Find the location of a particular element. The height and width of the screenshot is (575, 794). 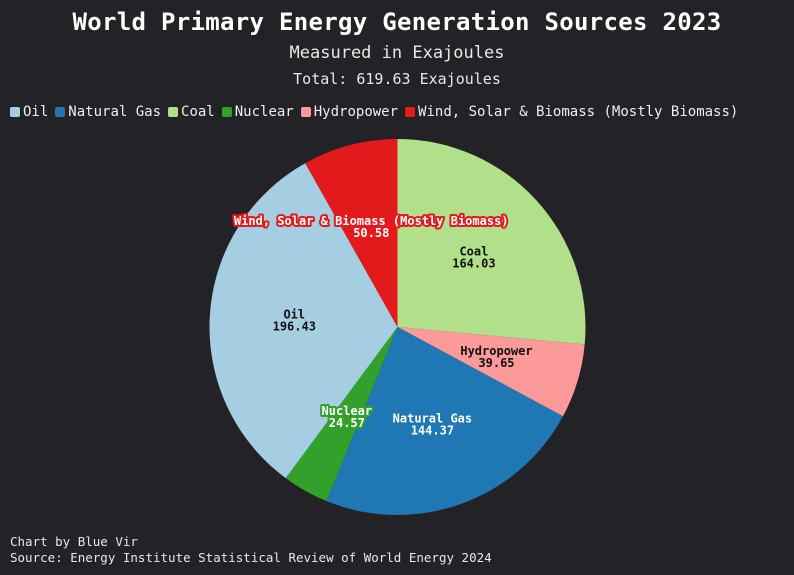

slice-label-natural-gas: Natural Gas is located at coordinates (432, 418).